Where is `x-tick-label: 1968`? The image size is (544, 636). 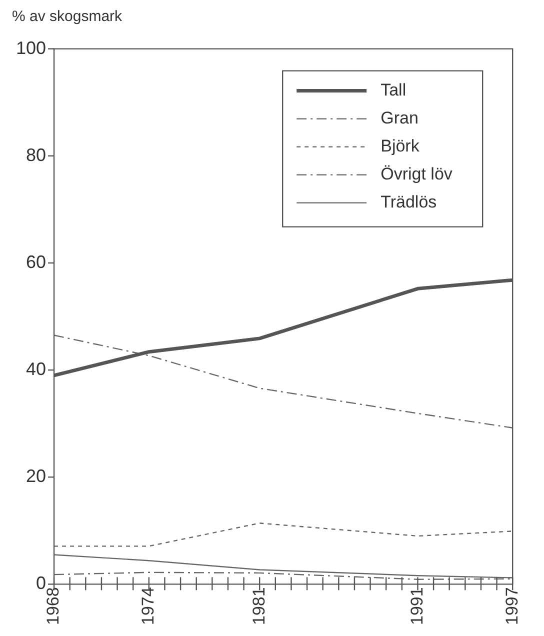
x-tick-label: 1968 is located at coordinates (53, 606).